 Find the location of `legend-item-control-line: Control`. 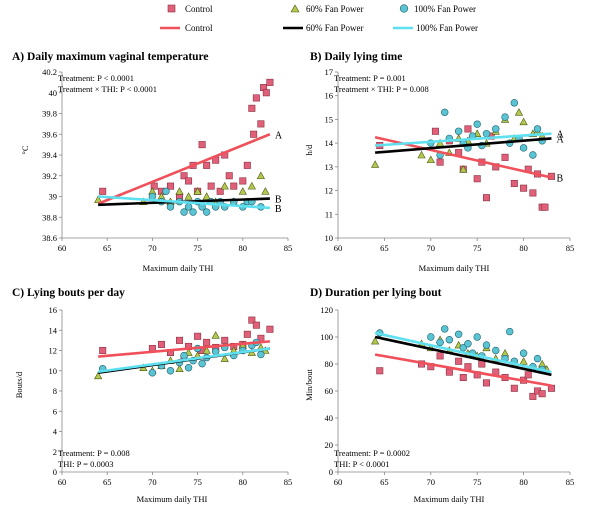

legend-item-control-line: Control is located at coordinates (186, 28).